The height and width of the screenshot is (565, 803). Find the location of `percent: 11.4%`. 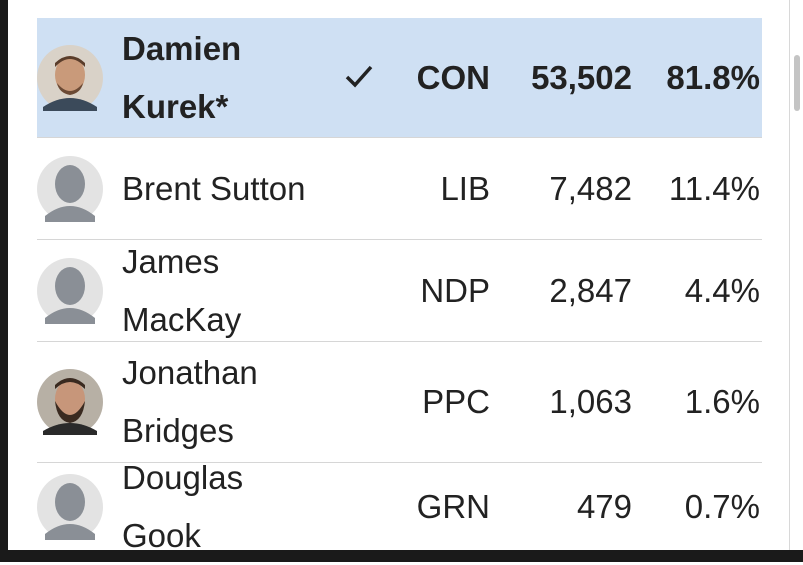

percent: 11.4% is located at coordinates (714, 188).